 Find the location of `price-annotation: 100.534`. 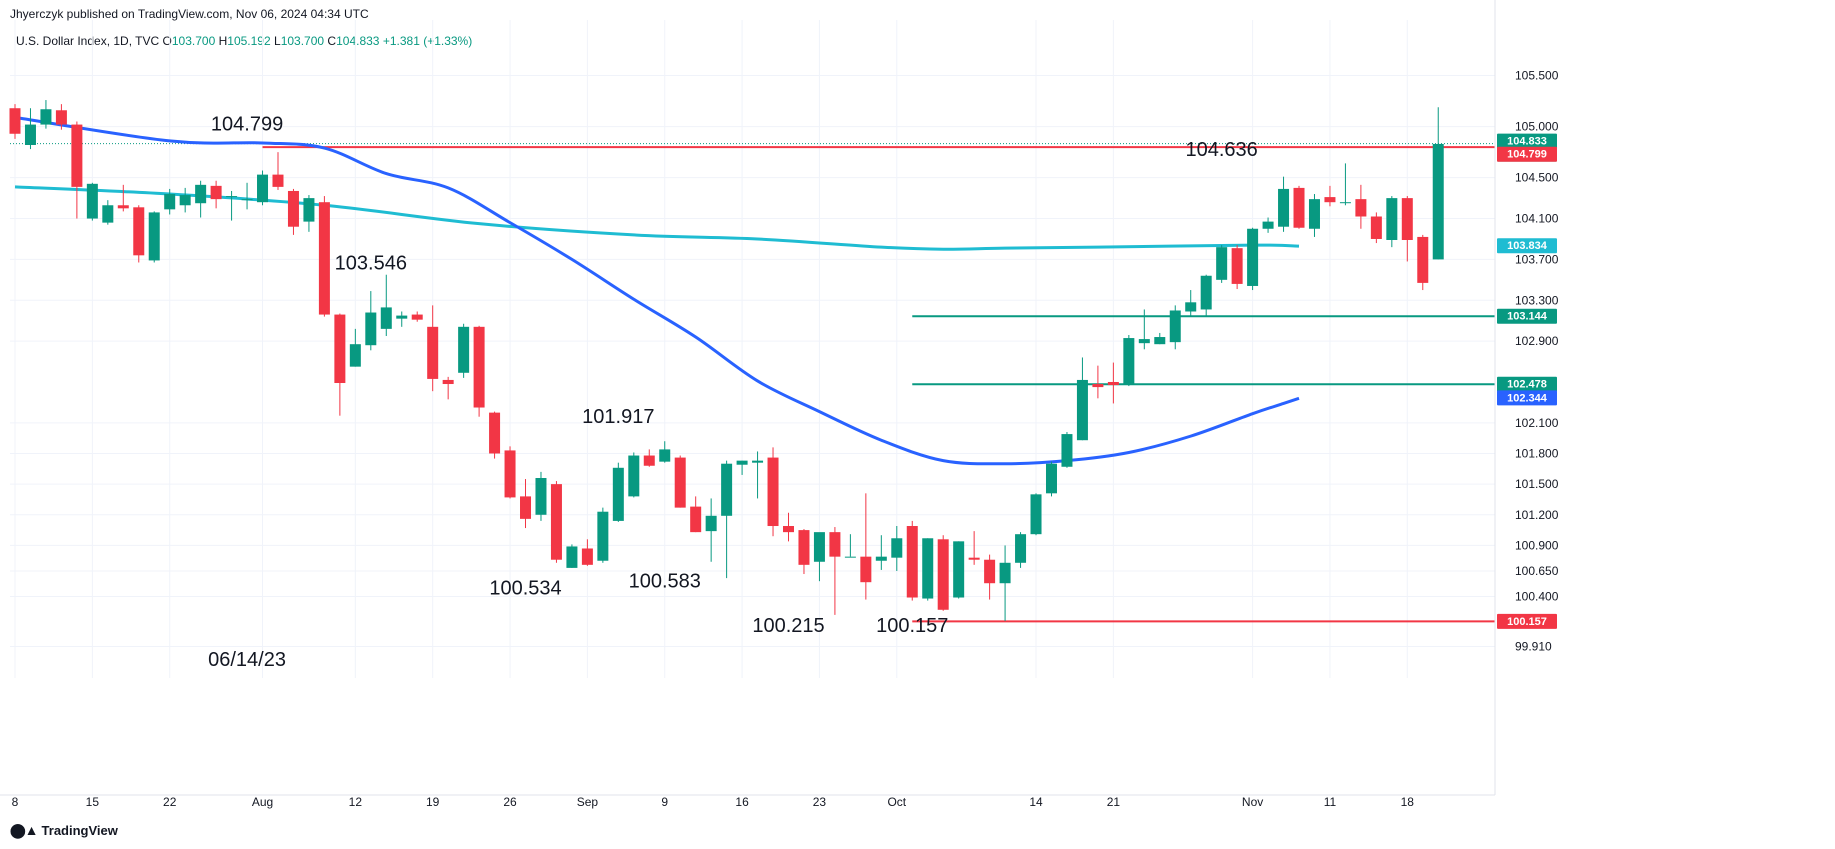

price-annotation: 100.534 is located at coordinates (525, 588).